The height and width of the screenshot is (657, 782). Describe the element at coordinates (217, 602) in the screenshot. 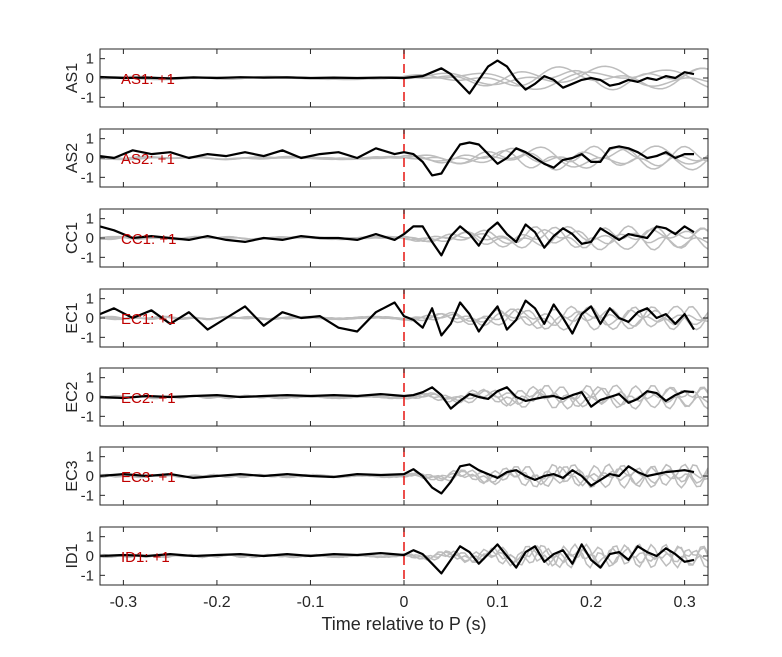

I see `x-tick-label: -0.2` at that location.